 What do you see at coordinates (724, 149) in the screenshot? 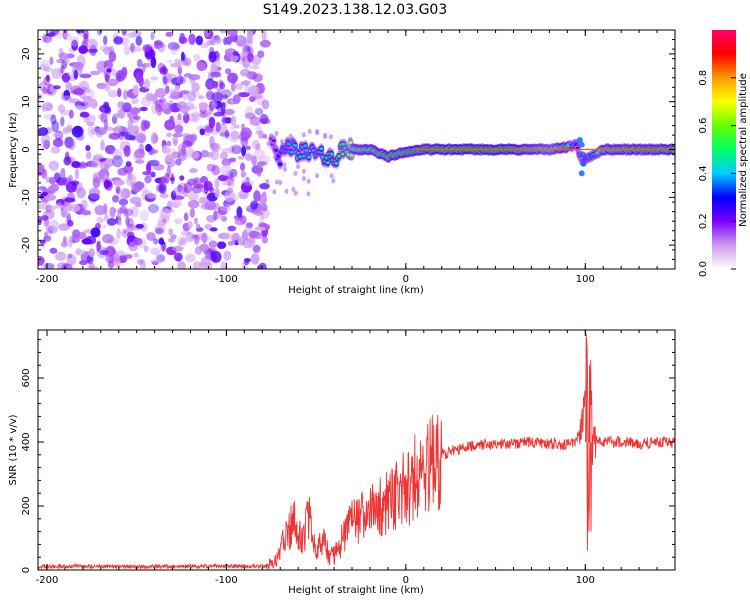
I see `colorbar-gradient` at bounding box center [724, 149].